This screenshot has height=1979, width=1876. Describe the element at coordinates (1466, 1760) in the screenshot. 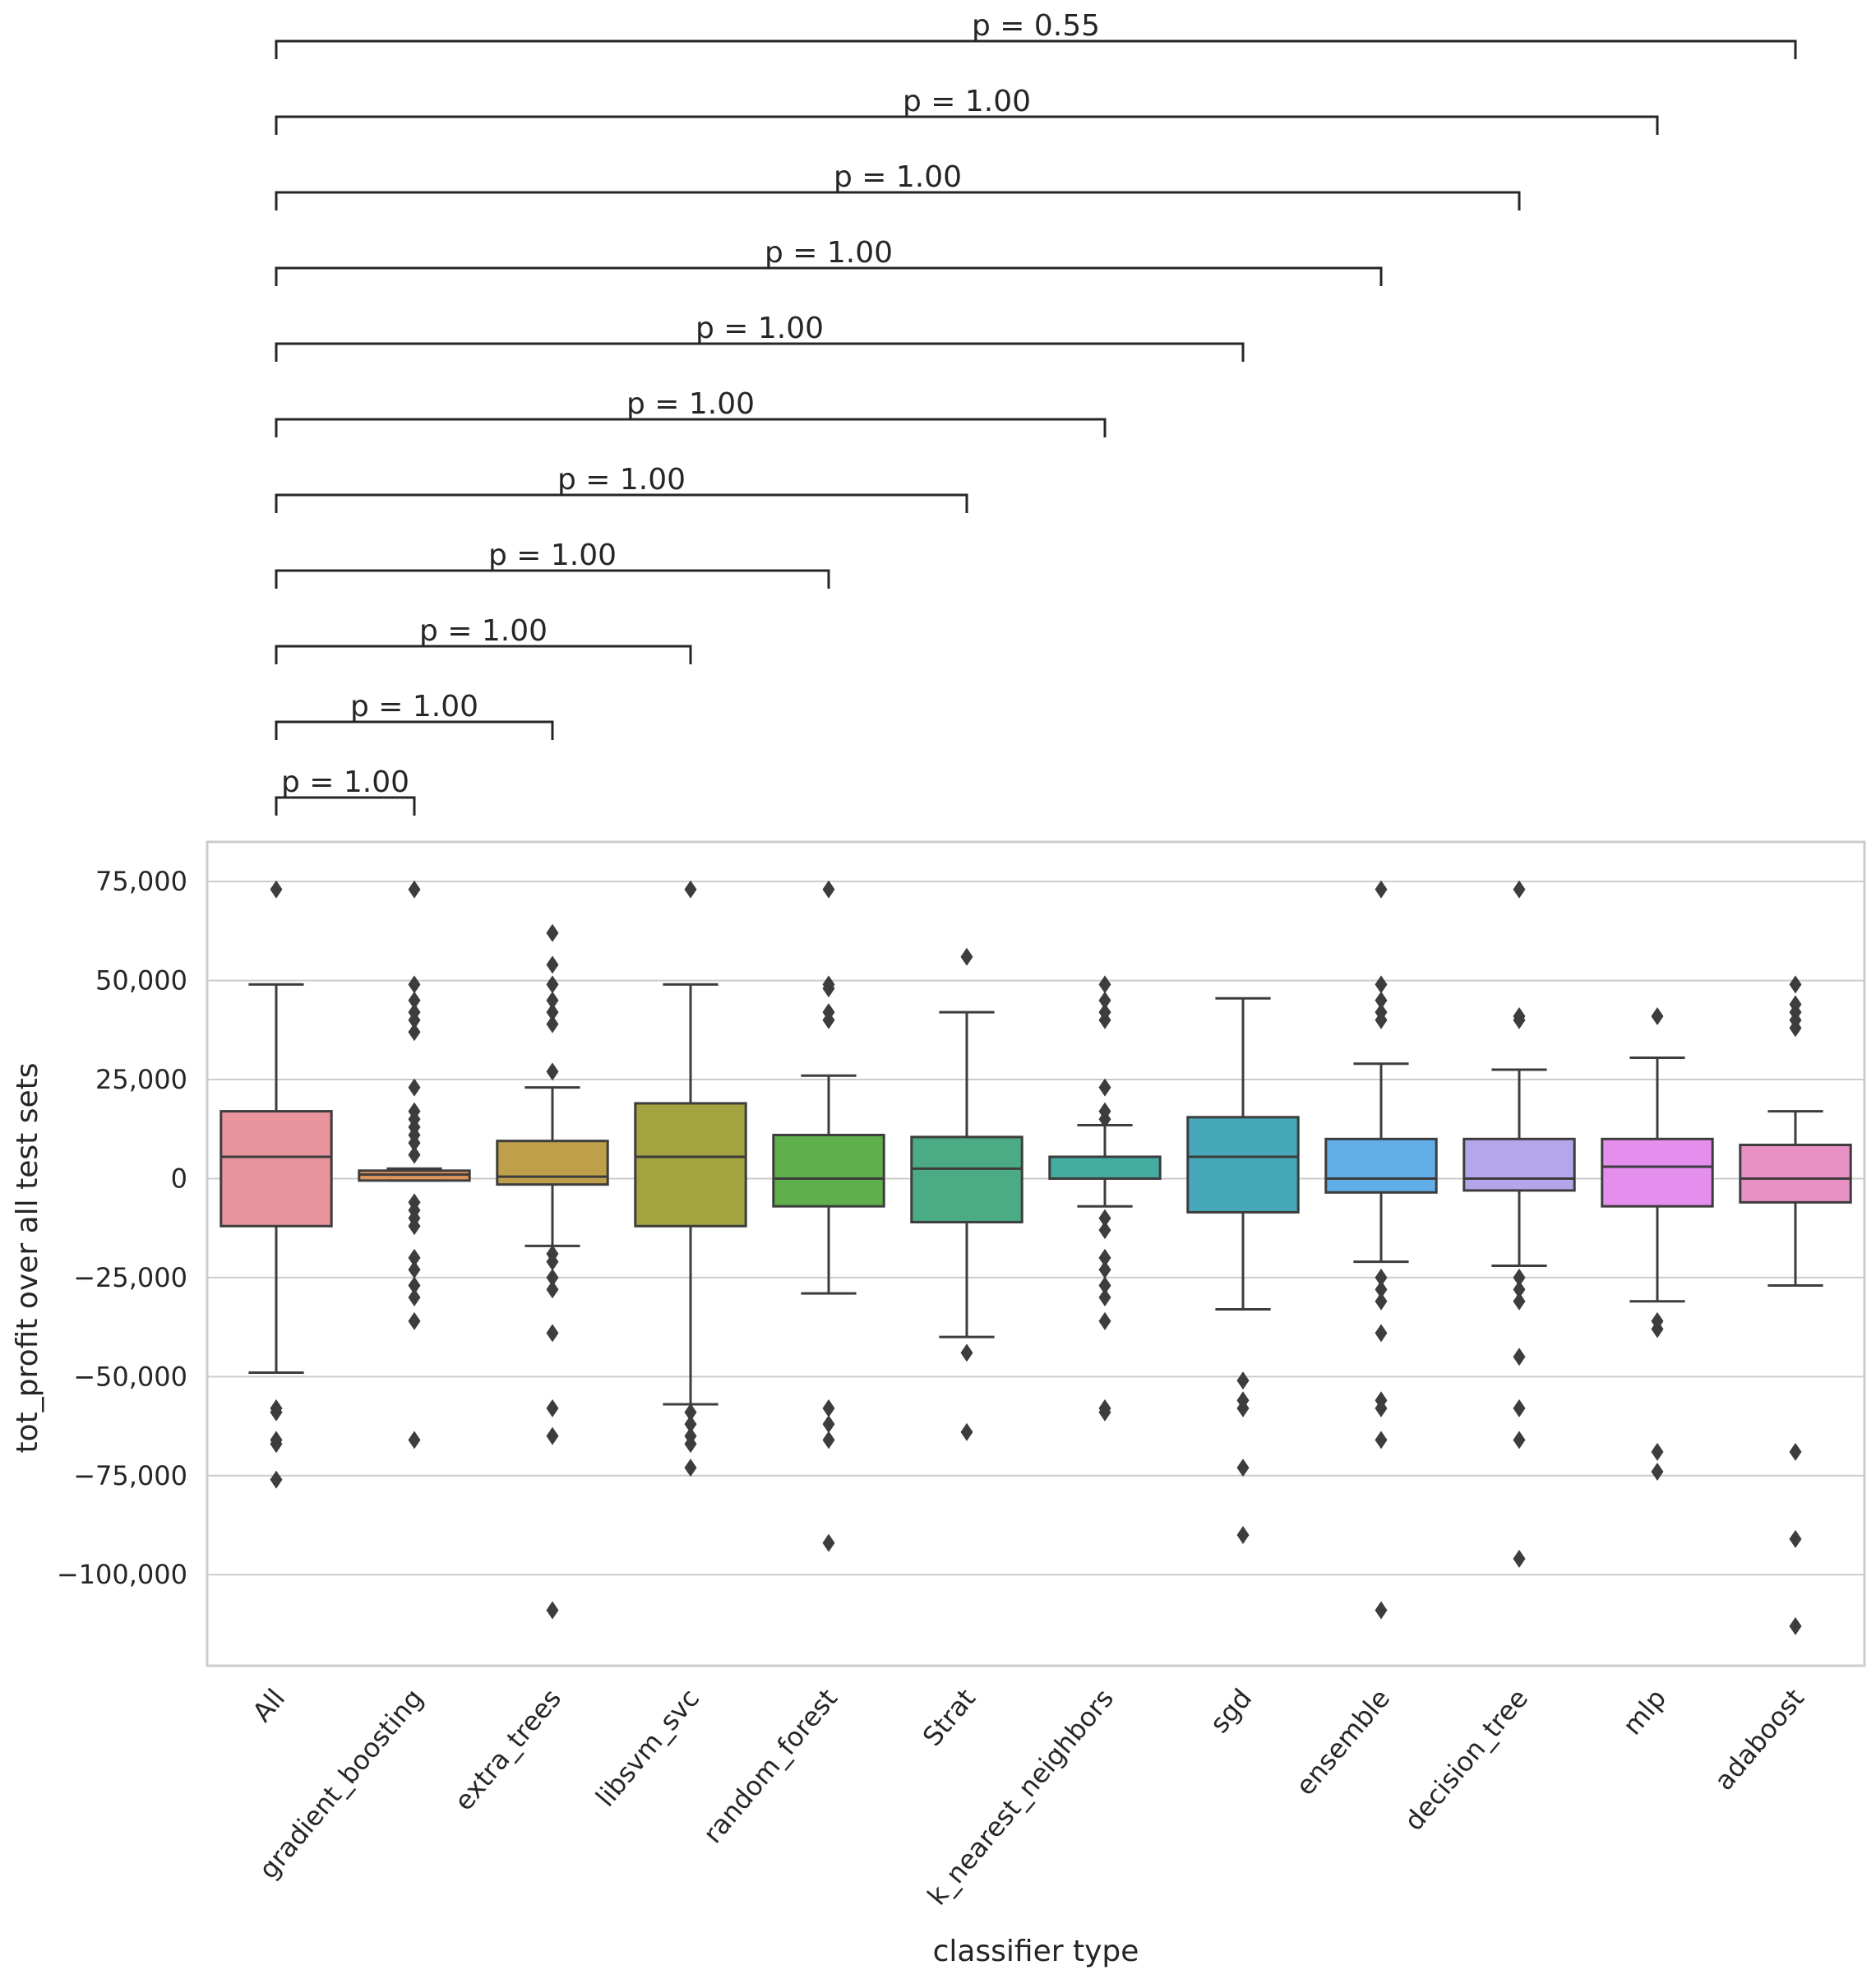

I see `x-tick-label: decision_tree` at that location.